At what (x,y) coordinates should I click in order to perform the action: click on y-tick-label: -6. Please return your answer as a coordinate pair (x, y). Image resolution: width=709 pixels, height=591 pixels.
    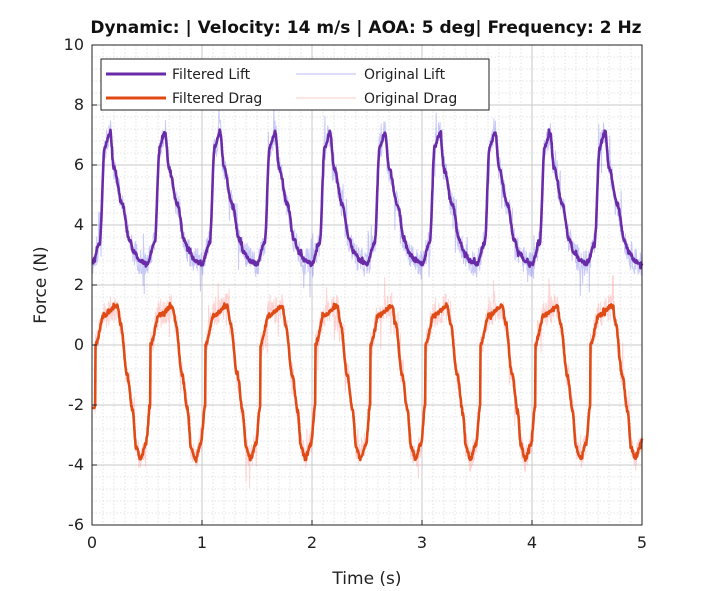
    Looking at the image, I should click on (76, 524).